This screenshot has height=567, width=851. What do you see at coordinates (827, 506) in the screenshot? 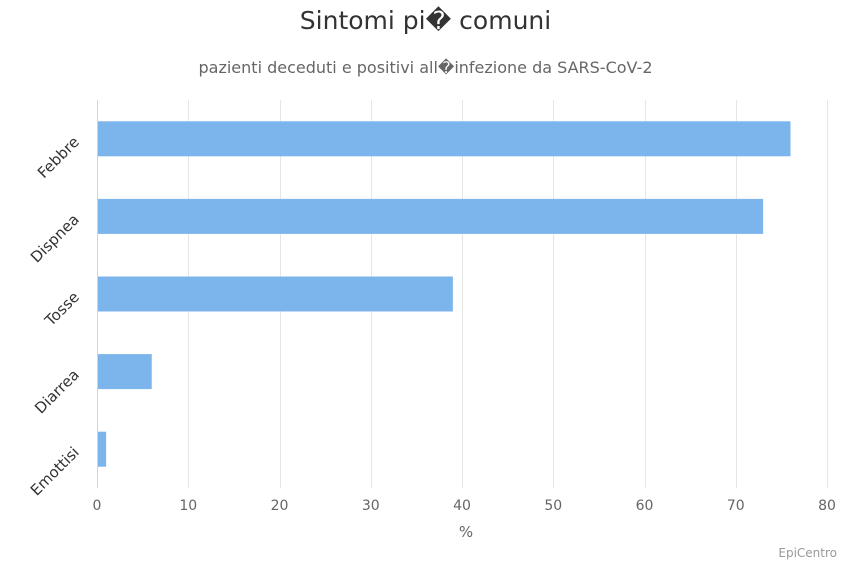
I see `x-tick-label-80: 80` at bounding box center [827, 506].